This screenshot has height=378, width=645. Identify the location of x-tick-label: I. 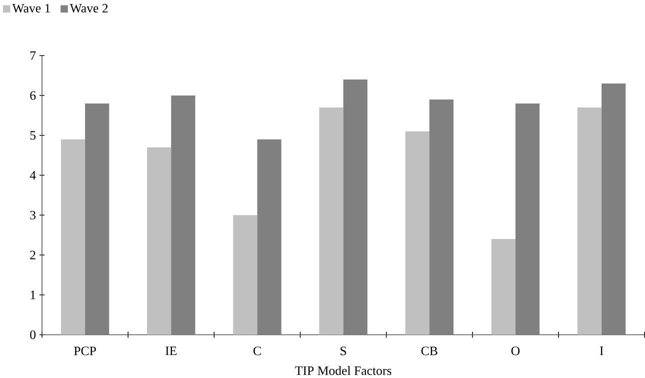
(602, 350).